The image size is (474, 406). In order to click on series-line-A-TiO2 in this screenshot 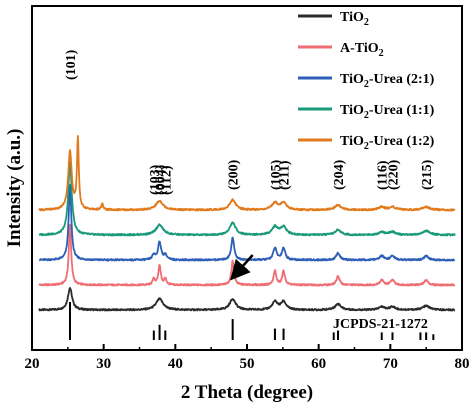, I will do `click(247, 255)`.